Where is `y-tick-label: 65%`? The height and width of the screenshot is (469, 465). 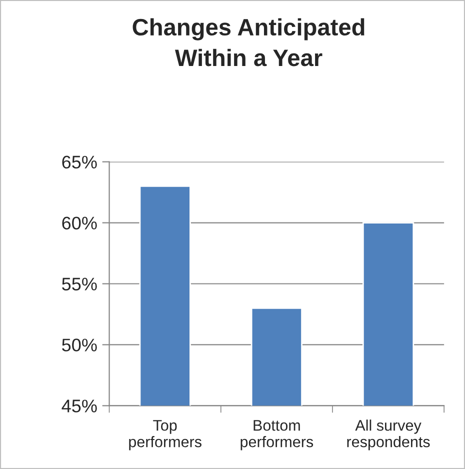 y-tick-label: 65% is located at coordinates (79, 162).